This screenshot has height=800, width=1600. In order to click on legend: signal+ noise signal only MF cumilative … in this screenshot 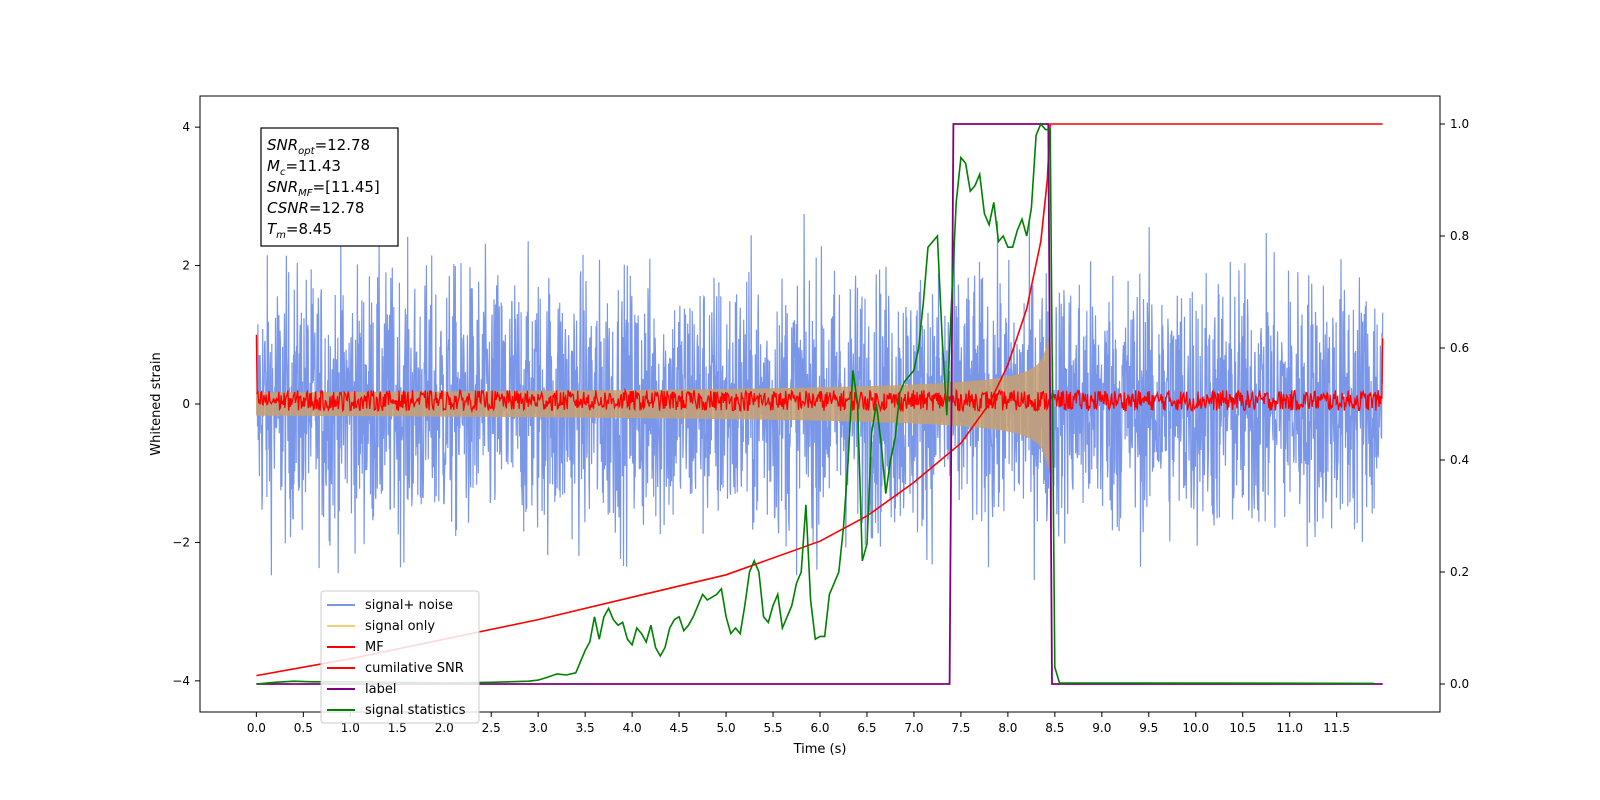, I will do `click(400, 657)`.